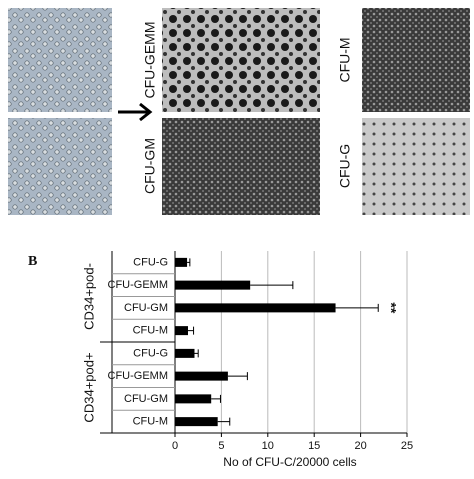 The image size is (474, 479). Describe the element at coordinates (392, 307) in the screenshot. I see `annotation: **` at that location.